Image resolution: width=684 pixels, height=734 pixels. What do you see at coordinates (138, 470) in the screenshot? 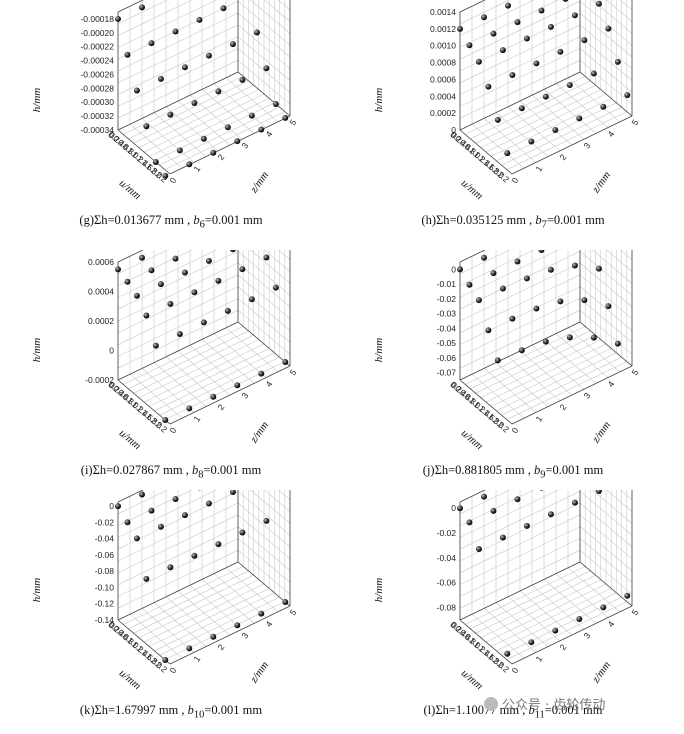
I see `caption-sum: Σh=0.027867 mm` at bounding box center [138, 470].